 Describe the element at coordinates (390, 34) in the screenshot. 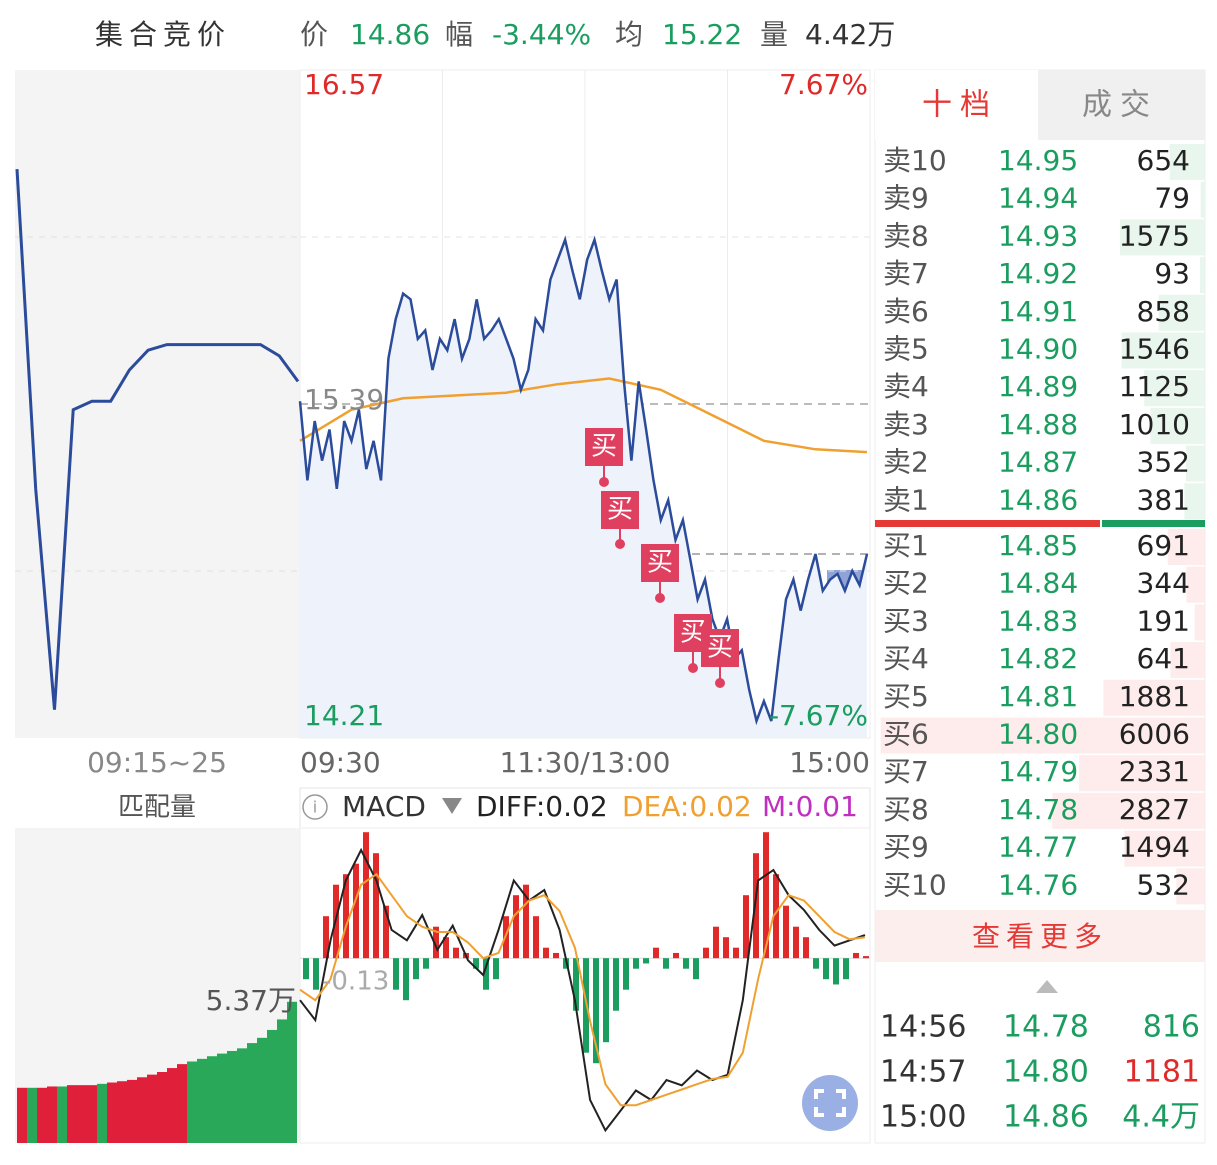

I see `header-value: 14.86` at that location.